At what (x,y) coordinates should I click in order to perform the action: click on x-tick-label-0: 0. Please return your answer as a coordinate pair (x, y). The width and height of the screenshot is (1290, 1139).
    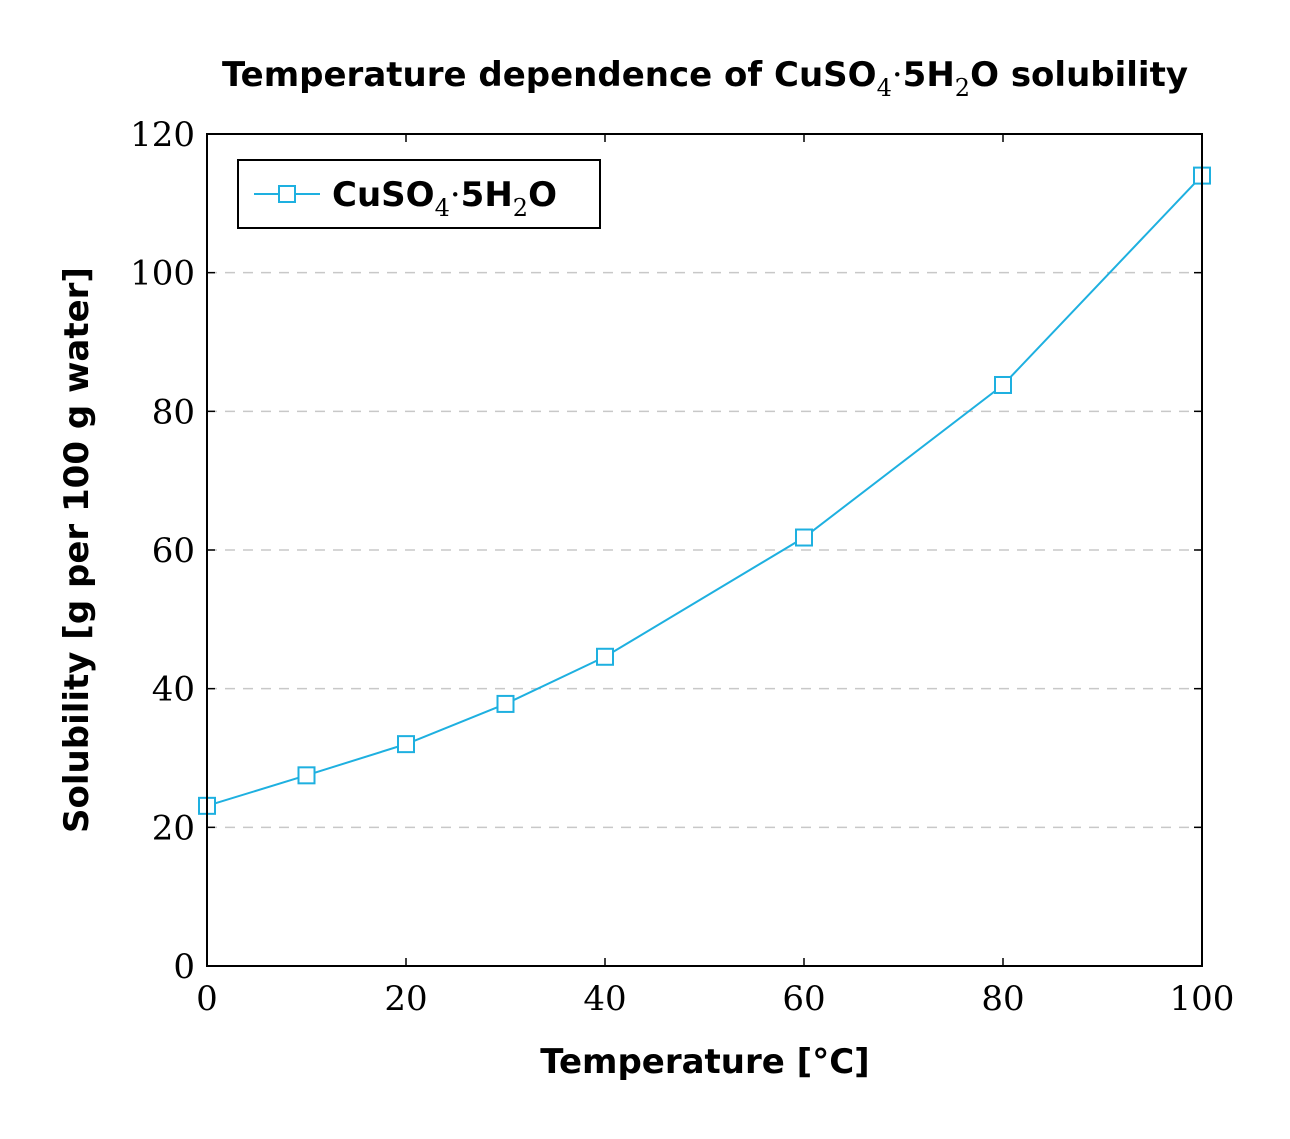
    Looking at the image, I should click on (207, 999).